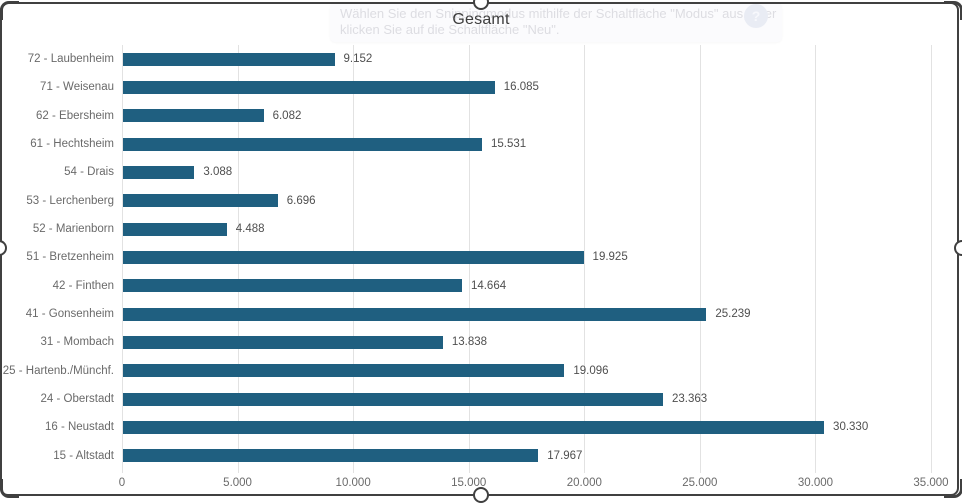 The width and height of the screenshot is (962, 503). Describe the element at coordinates (481, 201) in the screenshot. I see `bar-row: 53 - Lerchenberg 6.696` at that location.